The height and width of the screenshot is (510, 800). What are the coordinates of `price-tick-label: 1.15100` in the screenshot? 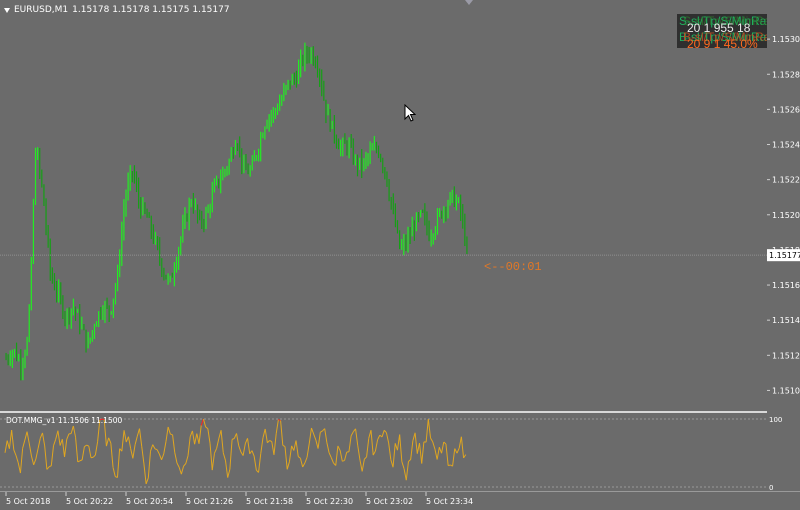 It's located at (786, 390).